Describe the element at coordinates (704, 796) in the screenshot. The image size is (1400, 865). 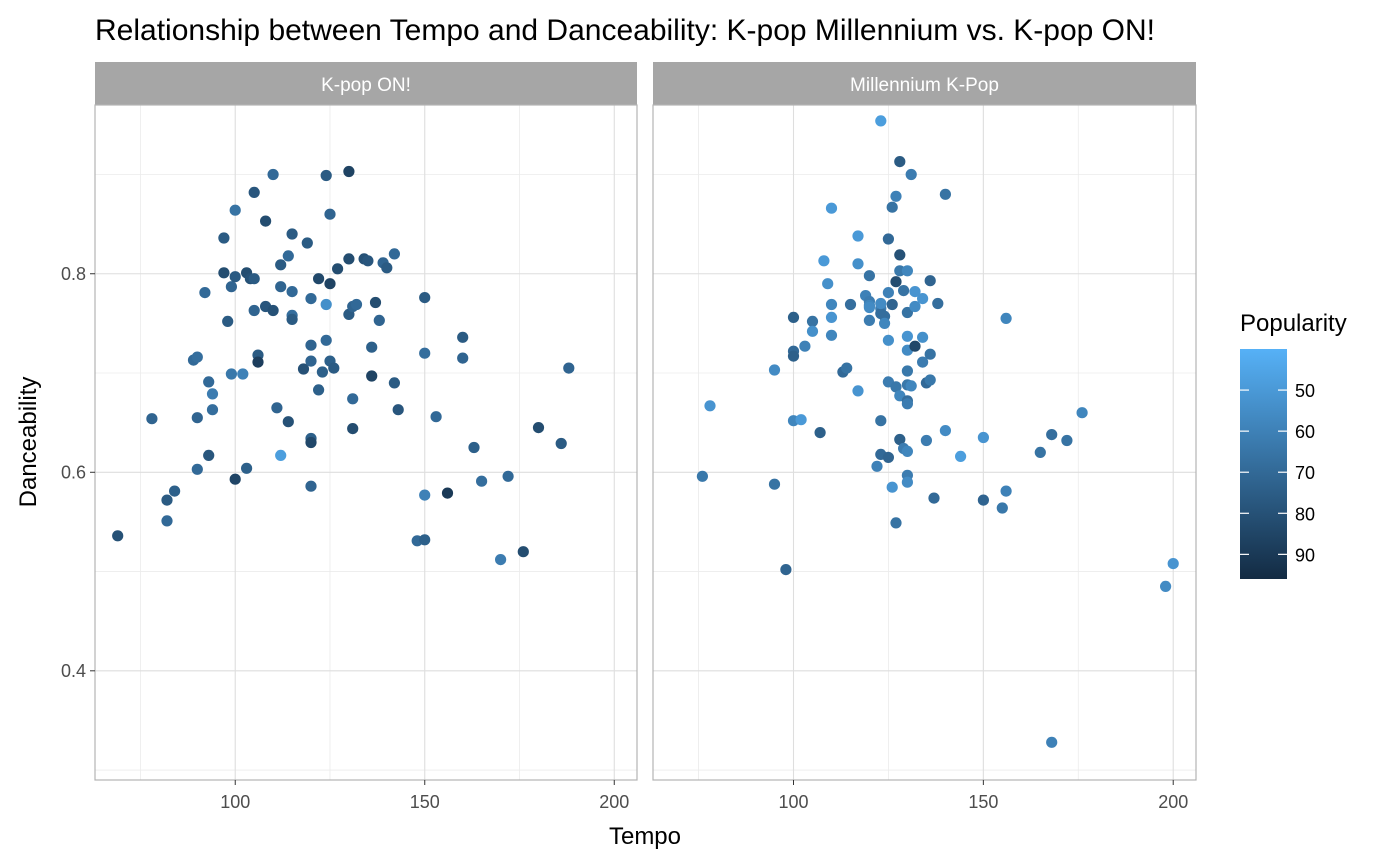
I see `x-axis: 100 150 200 100 150 200` at that location.